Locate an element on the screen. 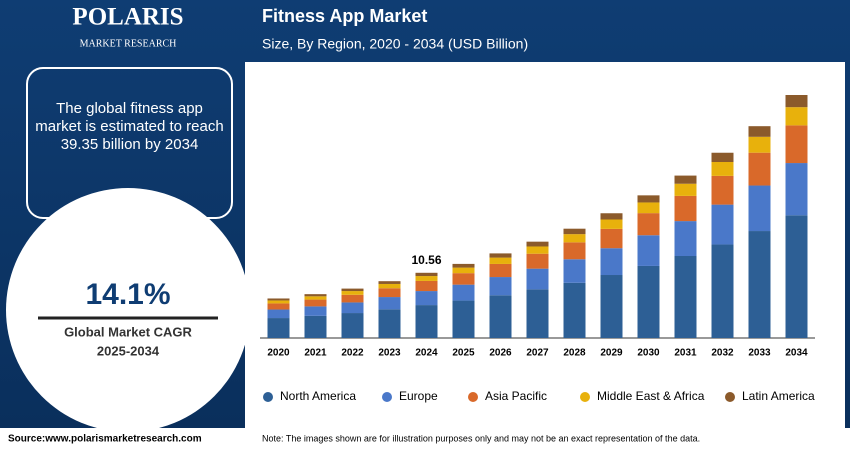 This screenshot has height=456, width=850. chart-title: Fitness App Market is located at coordinates (344, 16).